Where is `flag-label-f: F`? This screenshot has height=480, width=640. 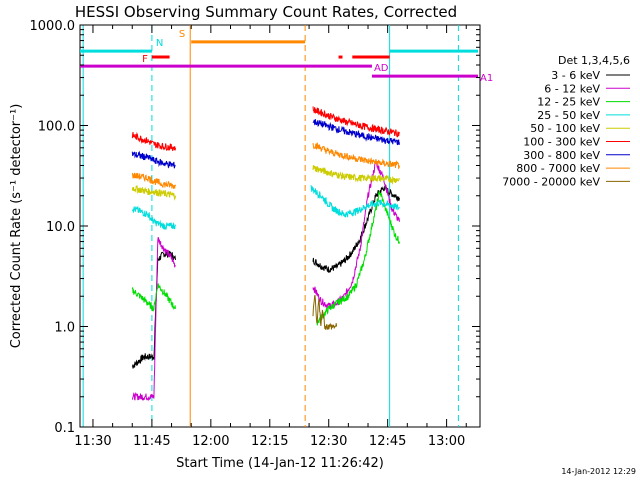 flag-label-f: F is located at coordinates (145, 59).